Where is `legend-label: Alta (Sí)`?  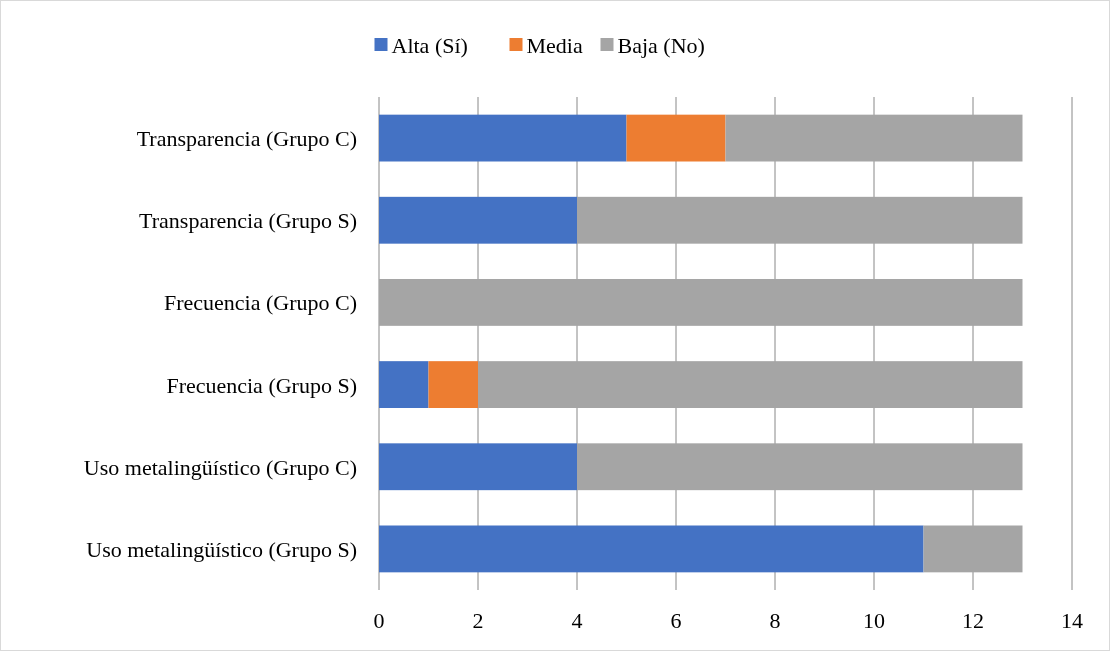 legend-label: Alta (Sí) is located at coordinates (429, 45).